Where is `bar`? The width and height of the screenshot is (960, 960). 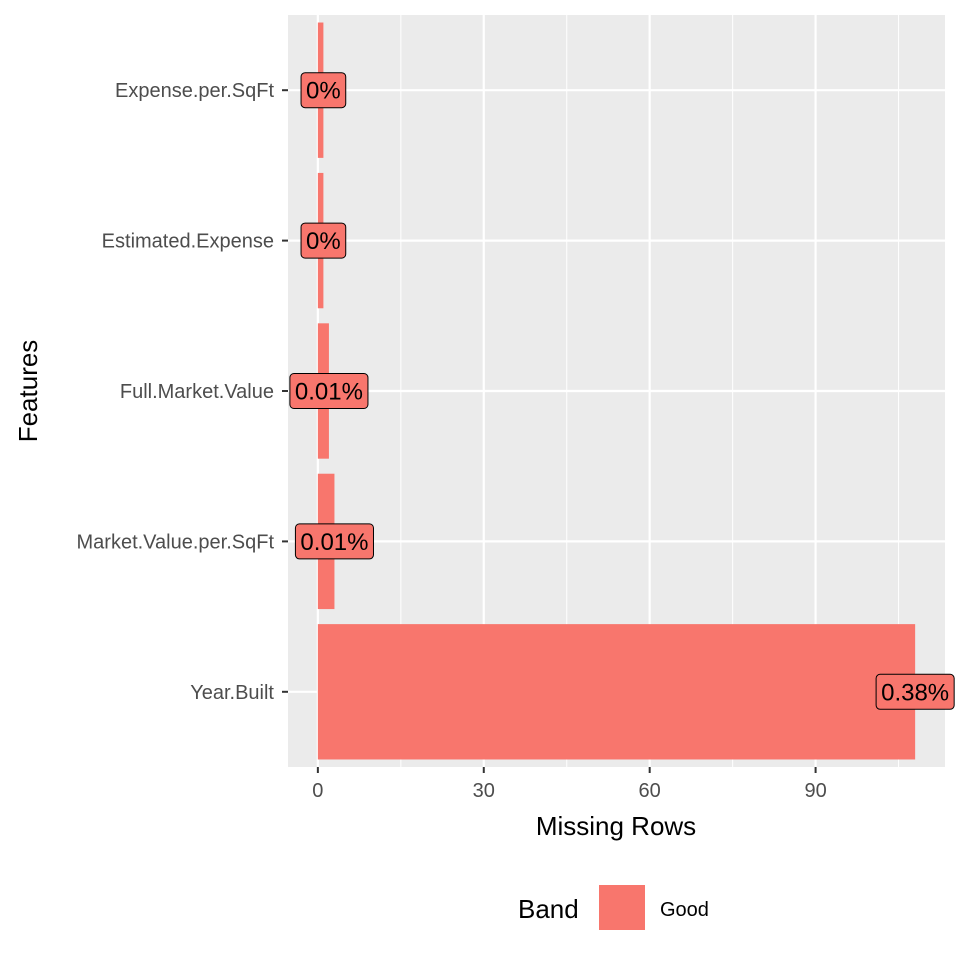
bar is located at coordinates (616, 692).